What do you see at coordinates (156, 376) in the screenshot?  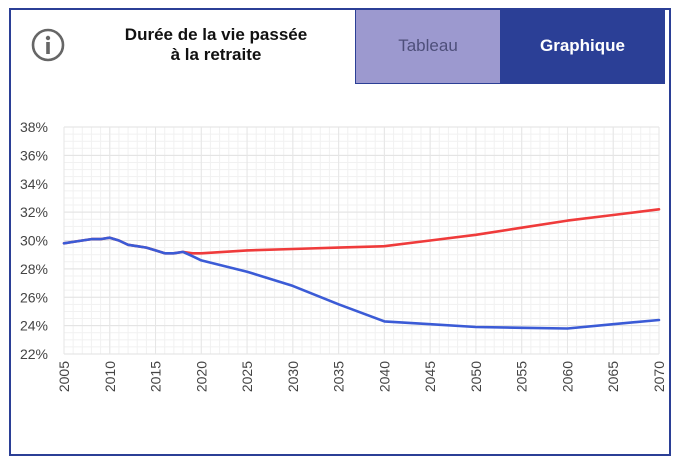 I see `x-tick-label: 2015` at bounding box center [156, 376].